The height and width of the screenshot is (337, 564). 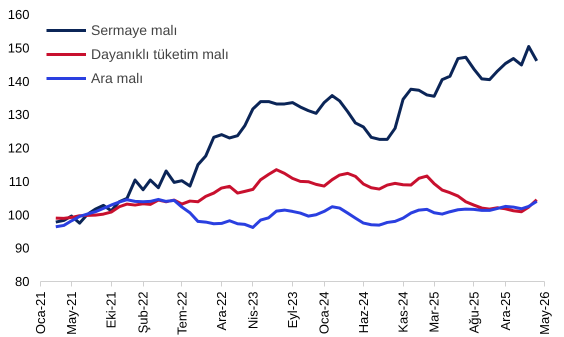 I want to click on y-tick-label: 80, so click(x=22, y=281).